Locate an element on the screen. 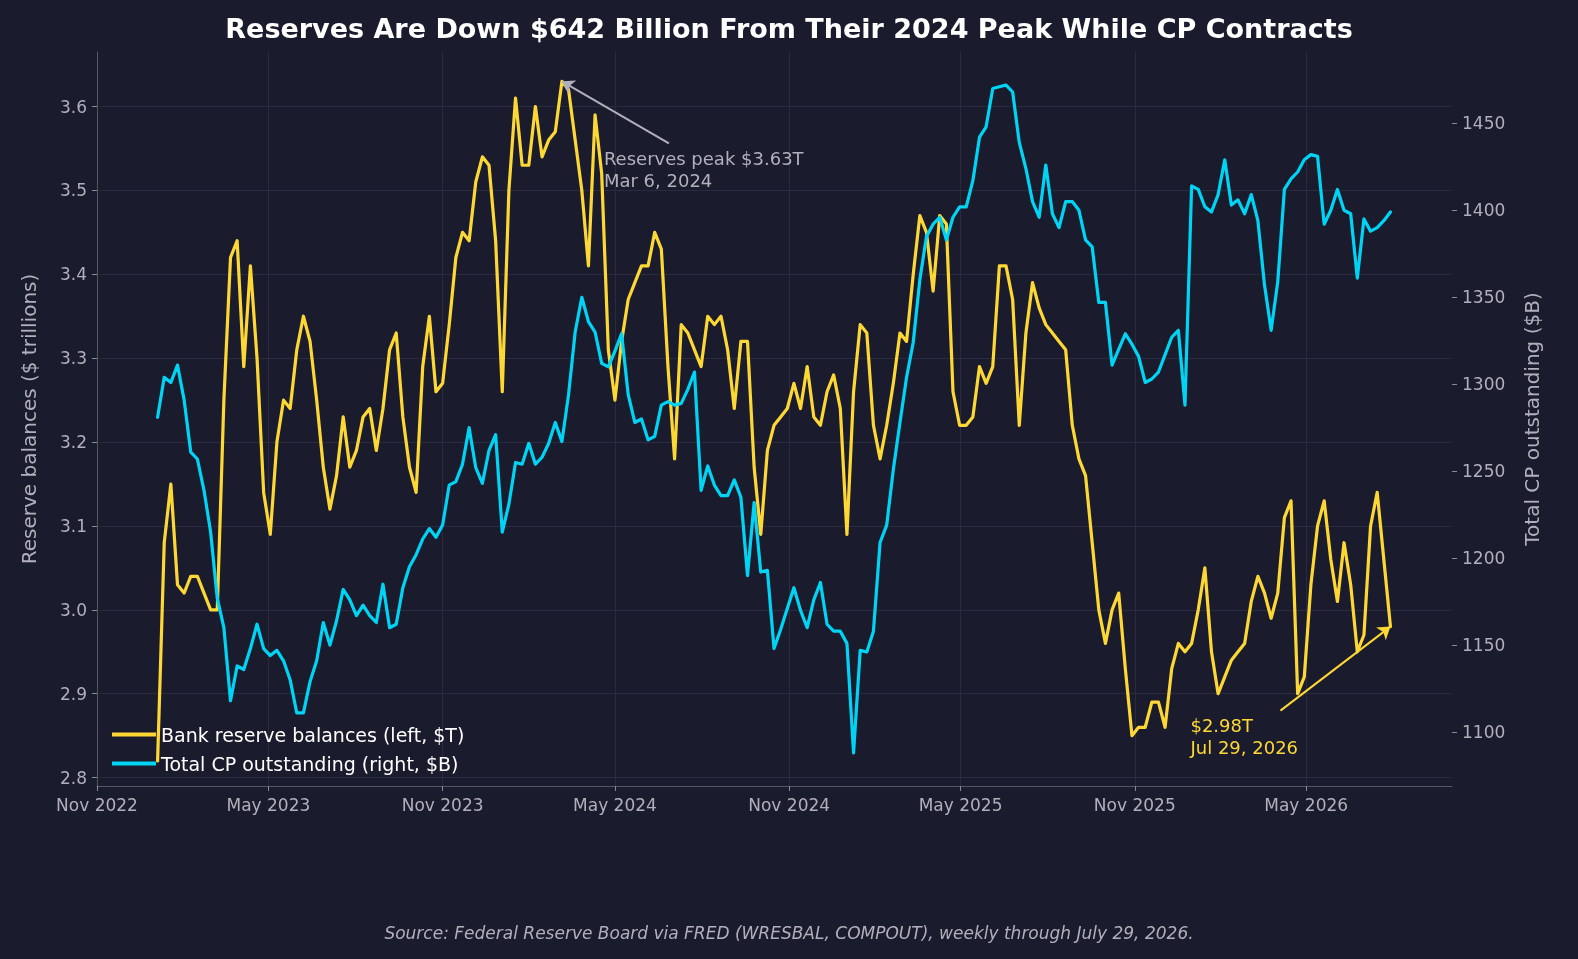  legend-label: Total CP outstanding (right, $B) is located at coordinates (309, 763).